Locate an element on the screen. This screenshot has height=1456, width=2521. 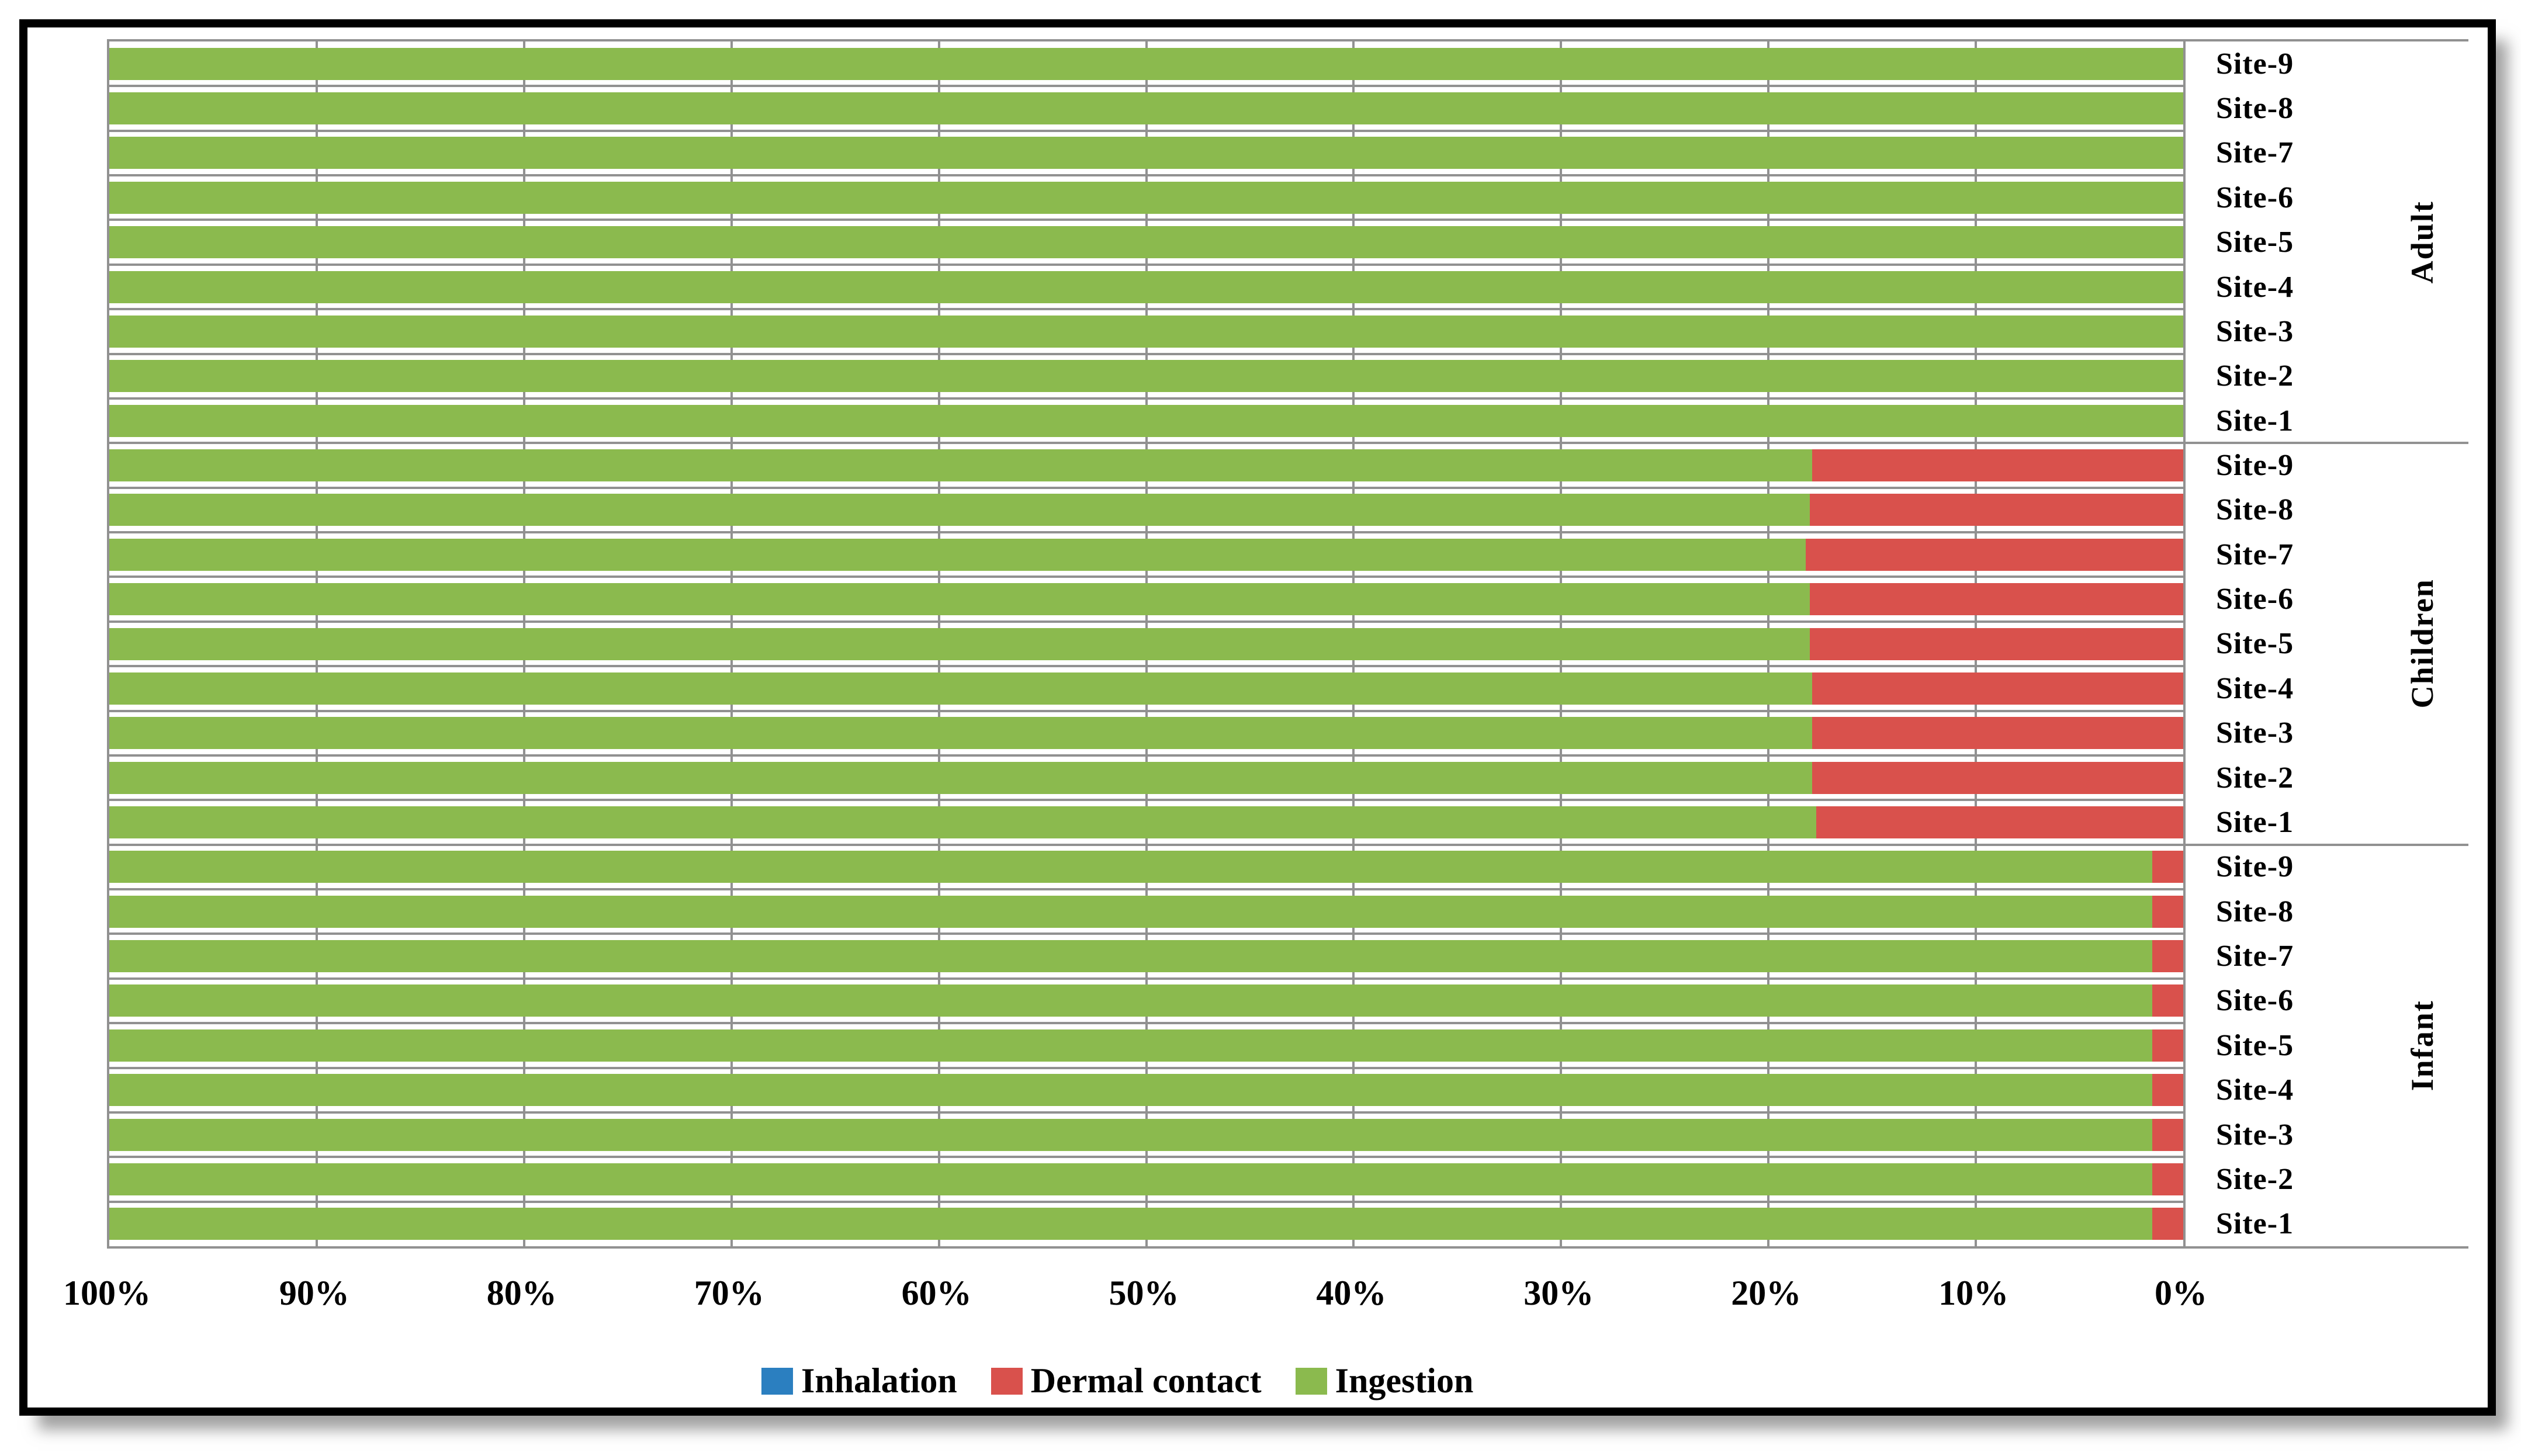
x-tick-label: 50% is located at coordinates (1144, 1293).